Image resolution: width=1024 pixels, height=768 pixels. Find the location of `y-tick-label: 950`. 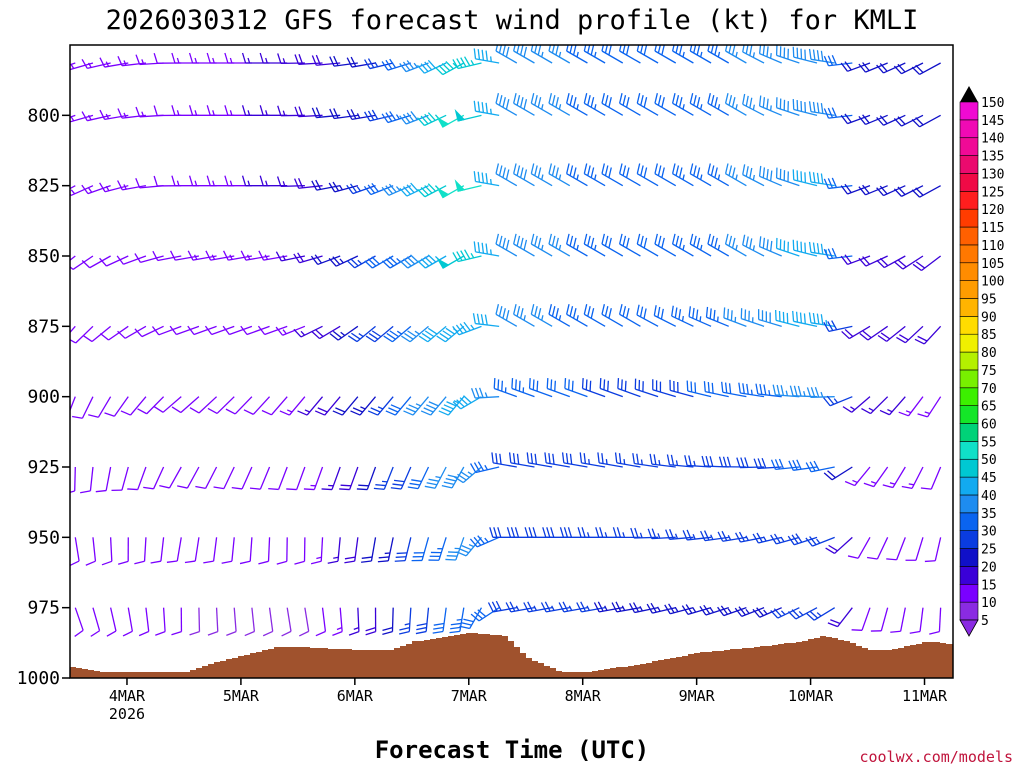

y-tick-label: 950 is located at coordinates (43, 537).